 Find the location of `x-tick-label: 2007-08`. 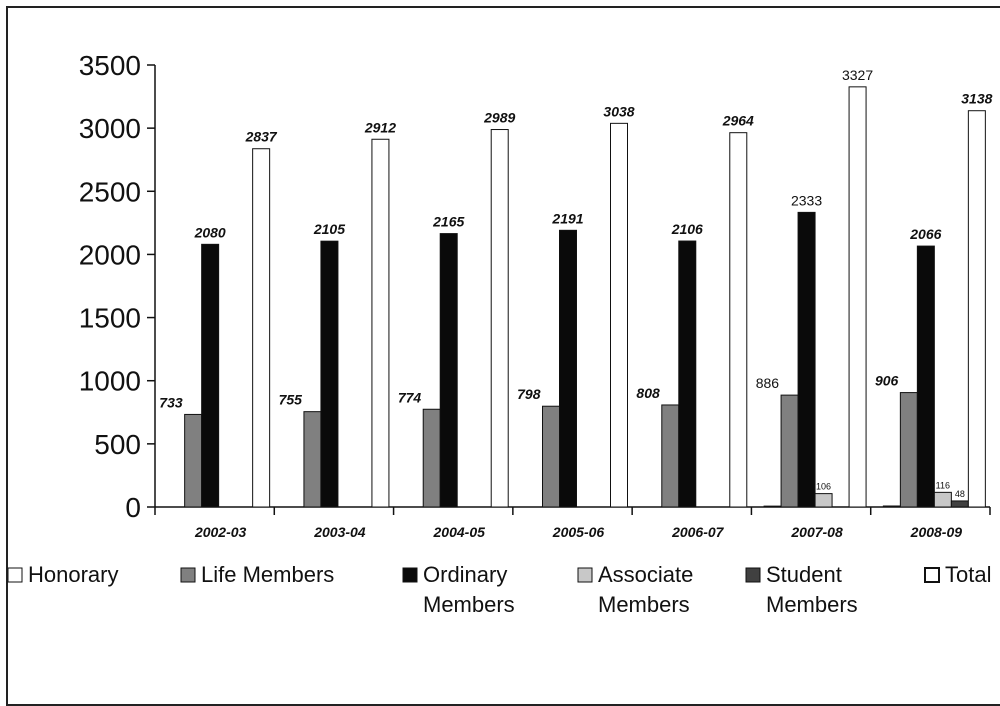

x-tick-label: 2007-08 is located at coordinates (816, 532).